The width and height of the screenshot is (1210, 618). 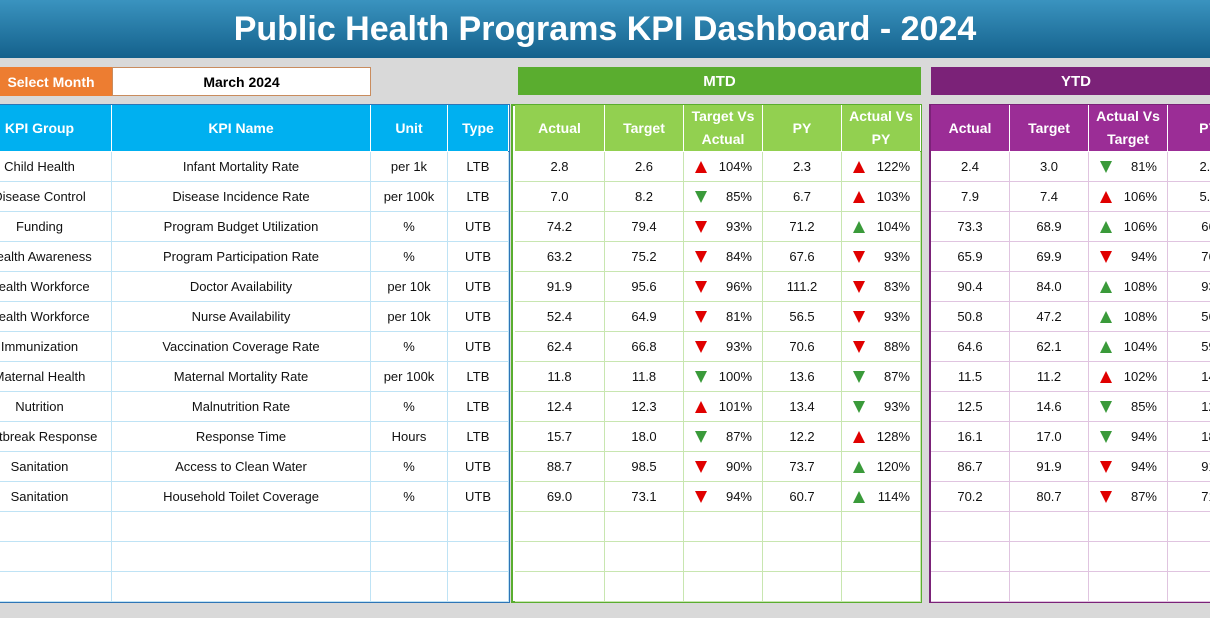 I want to click on percent-cell: 114%, so click(x=881, y=497).